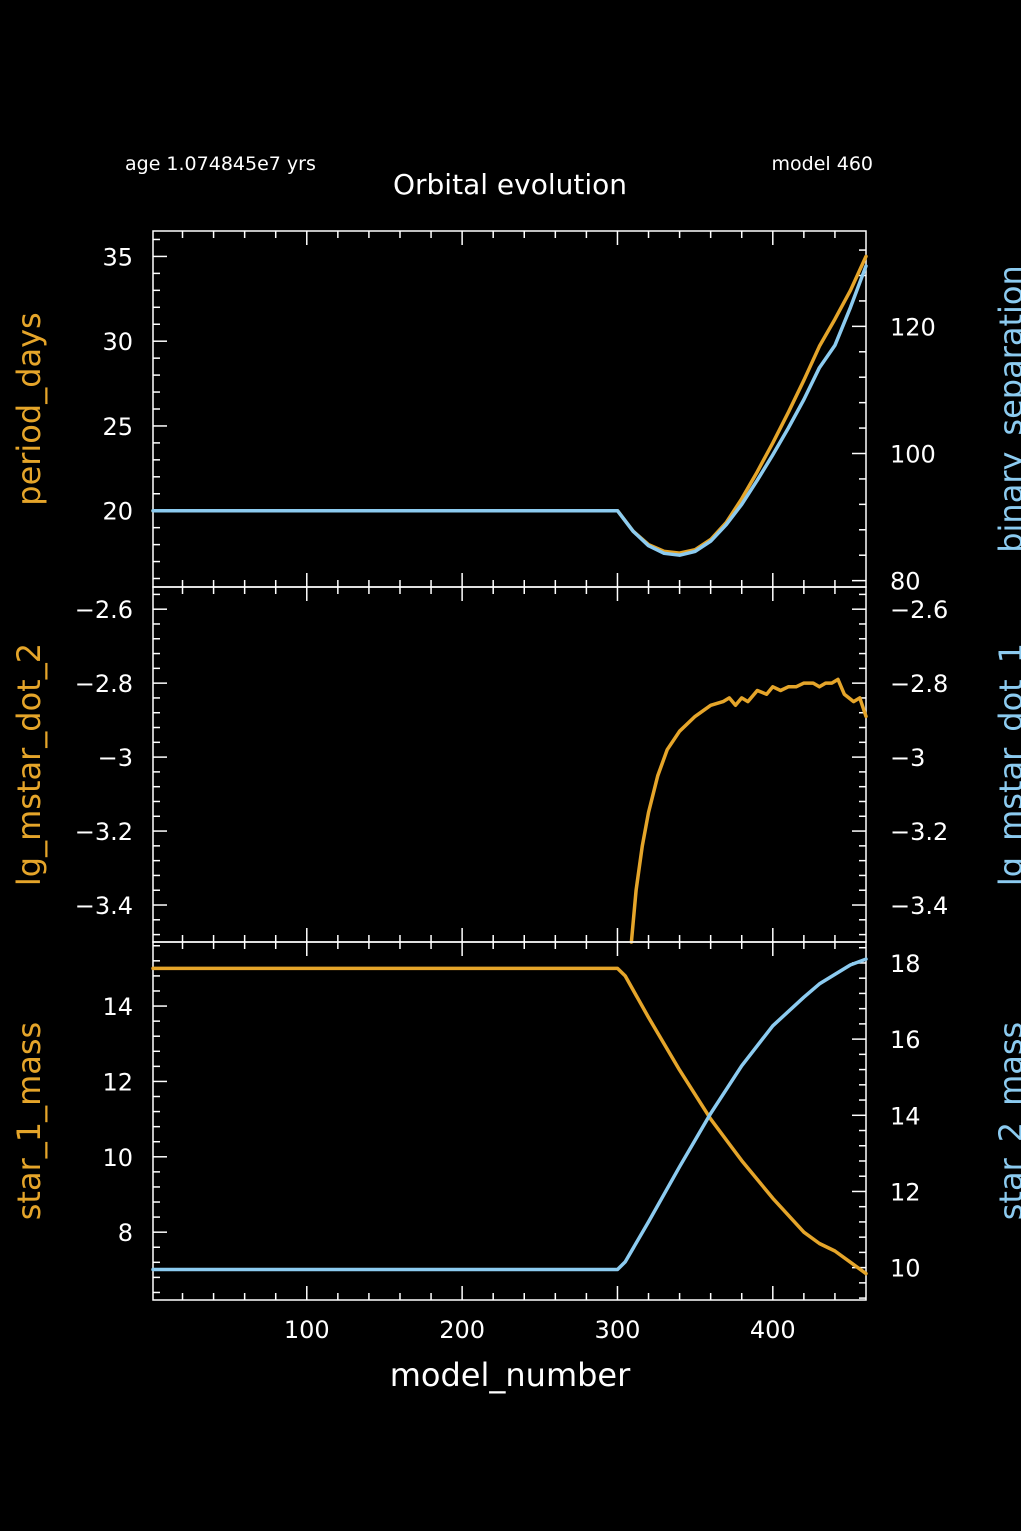 The image size is (1021, 1531). Describe the element at coordinates (1006, 409) in the screenshot. I see `right-axis-label: binary_separation` at that location.